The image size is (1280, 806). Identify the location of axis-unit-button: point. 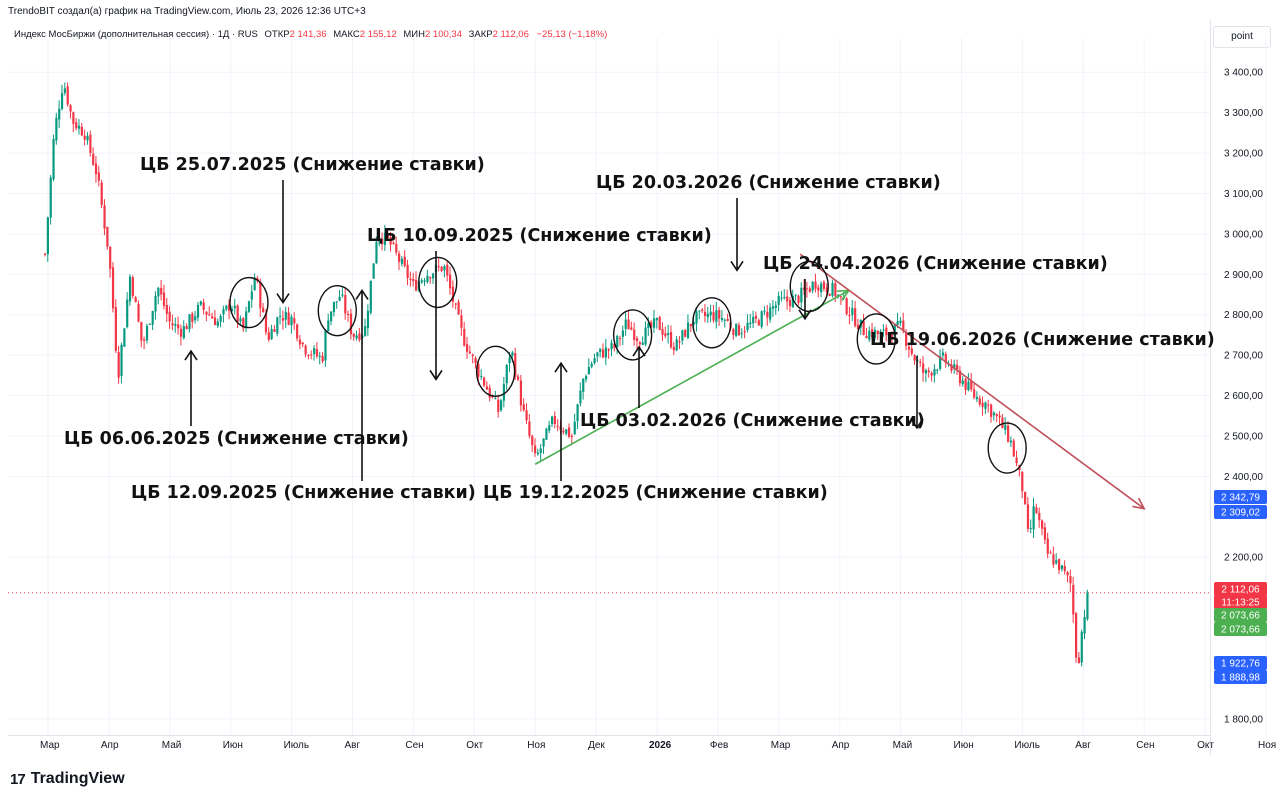
(1242, 37).